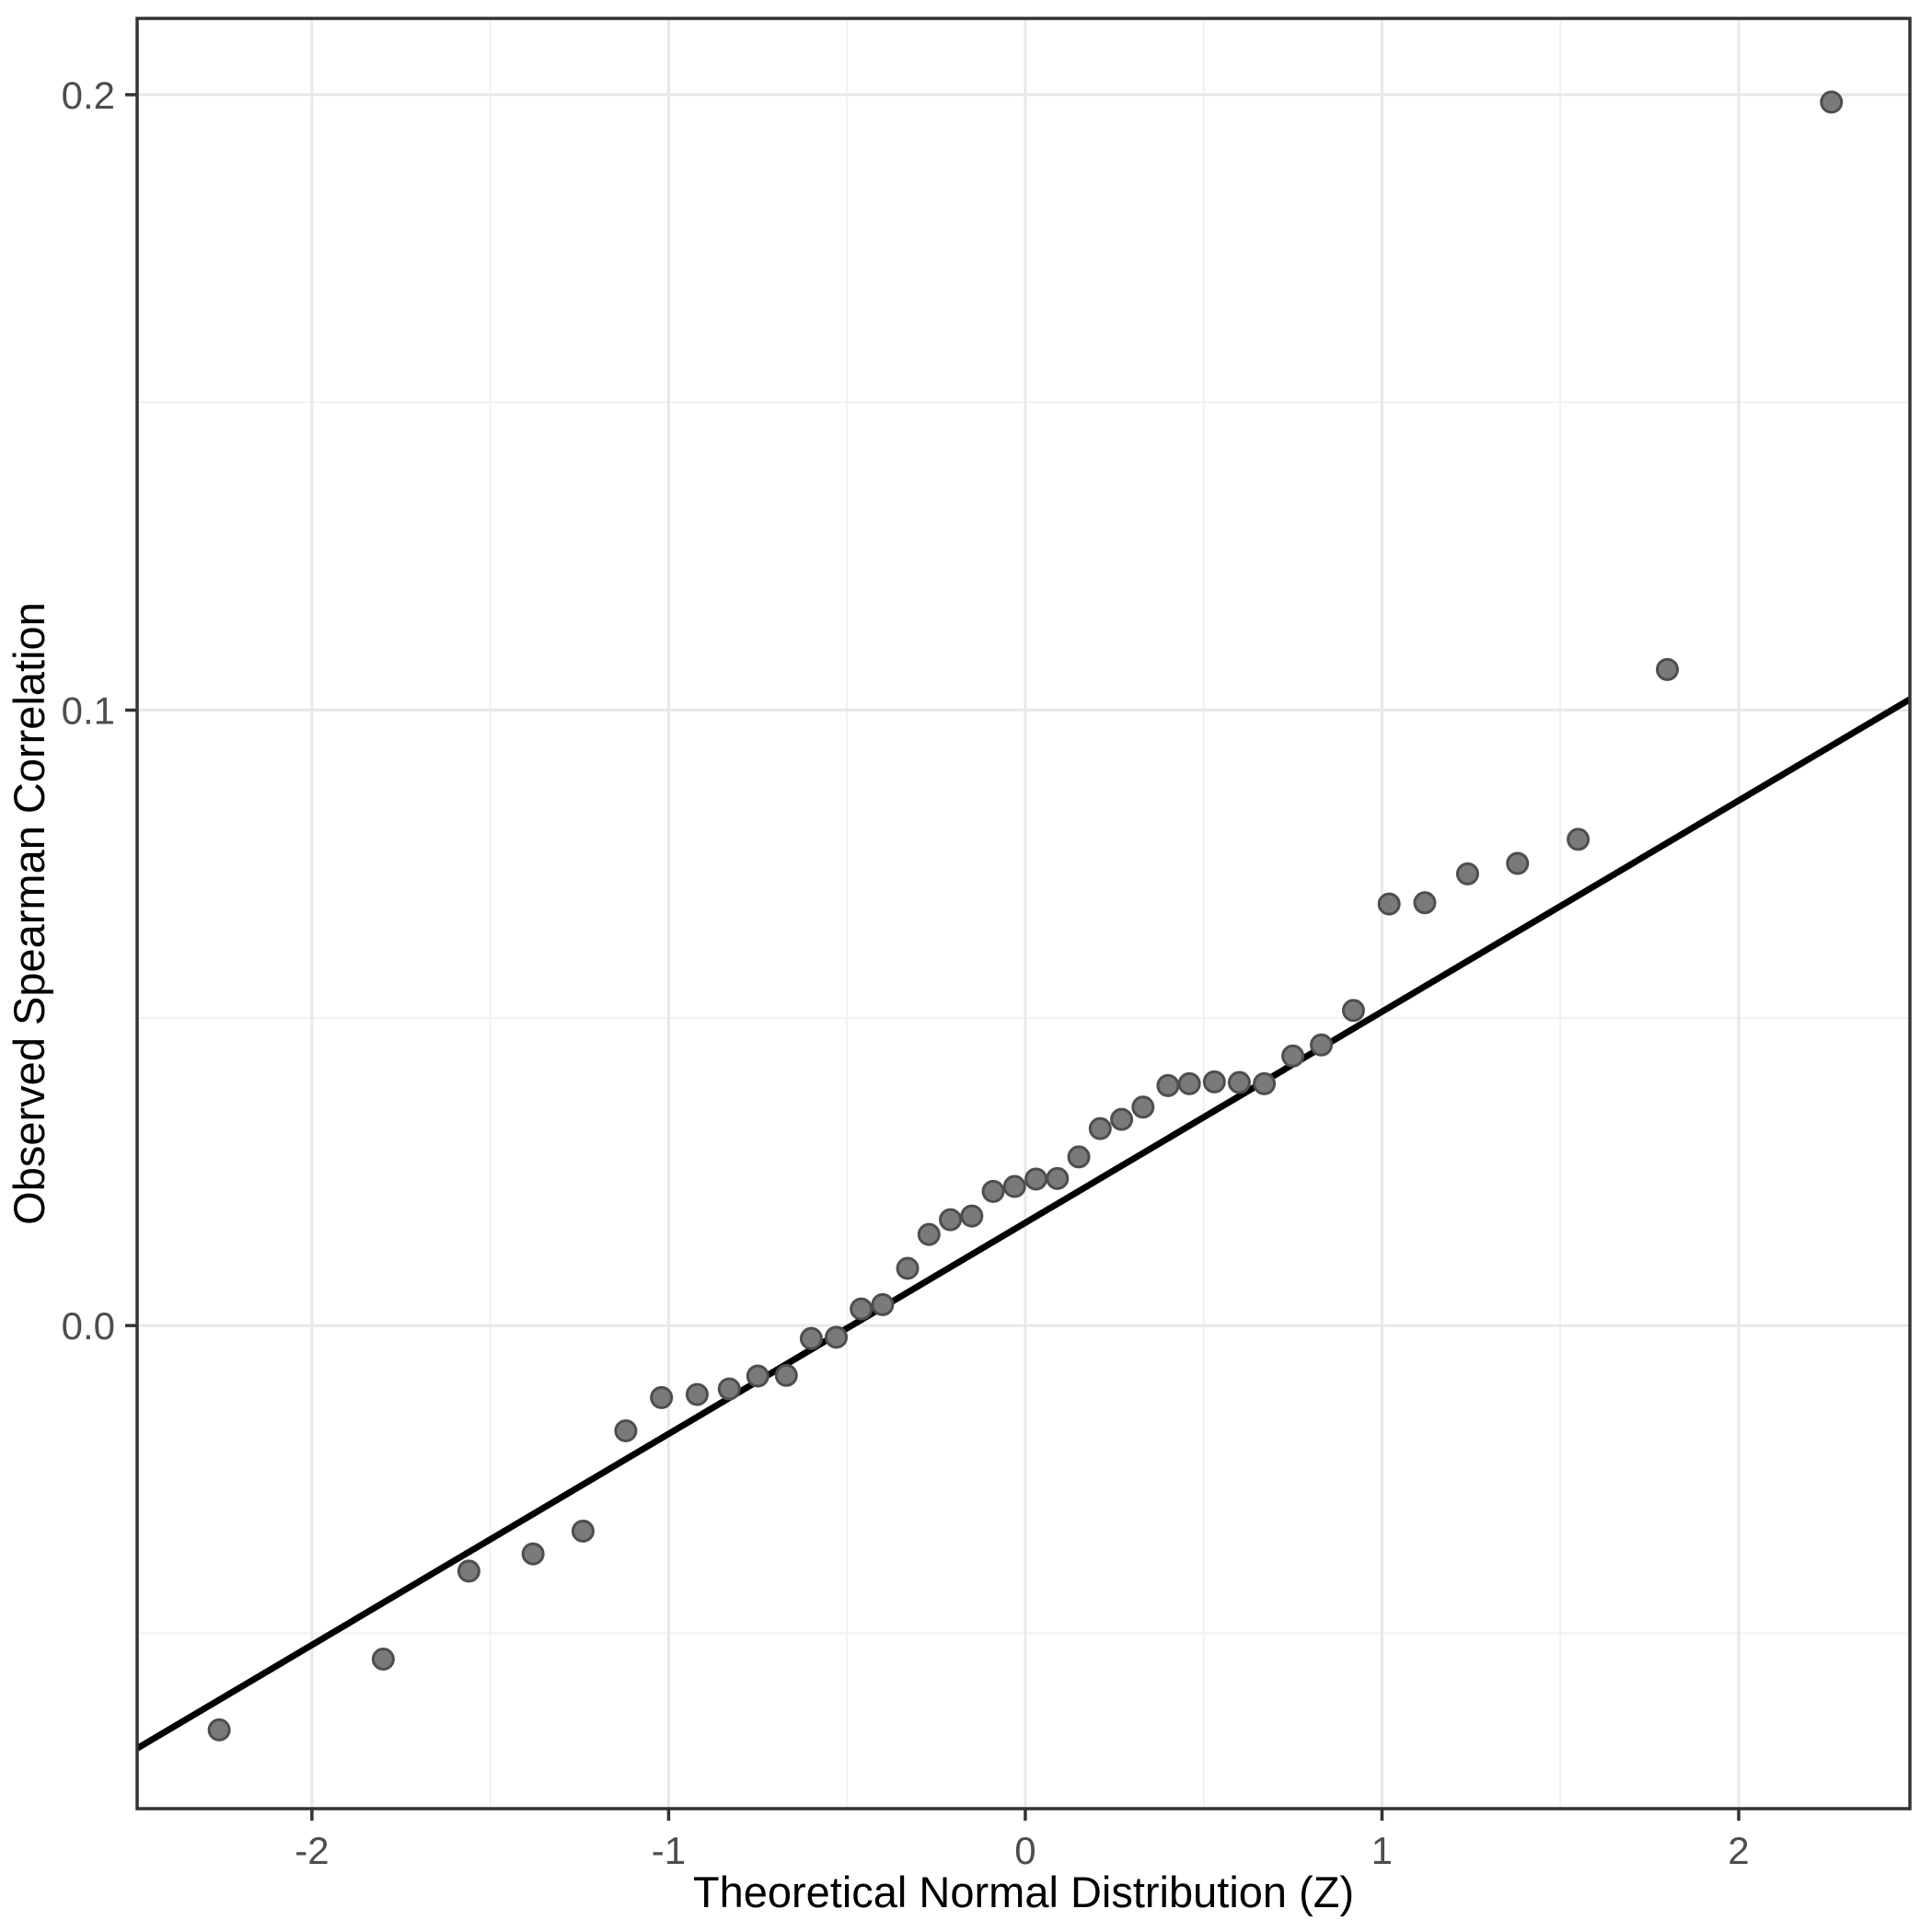  I want to click on y-axis-title: Observed Spearman Correlation, so click(29, 914).